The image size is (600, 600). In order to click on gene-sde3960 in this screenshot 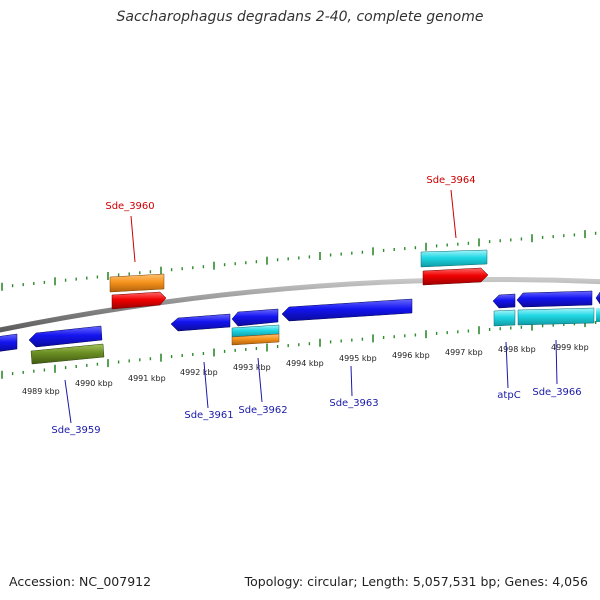, I will do `click(138, 291)`.